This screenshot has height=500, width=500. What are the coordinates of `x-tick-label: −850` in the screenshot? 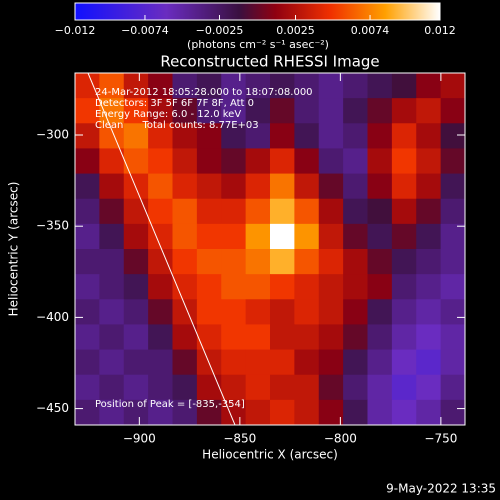 It's located at (239, 439).